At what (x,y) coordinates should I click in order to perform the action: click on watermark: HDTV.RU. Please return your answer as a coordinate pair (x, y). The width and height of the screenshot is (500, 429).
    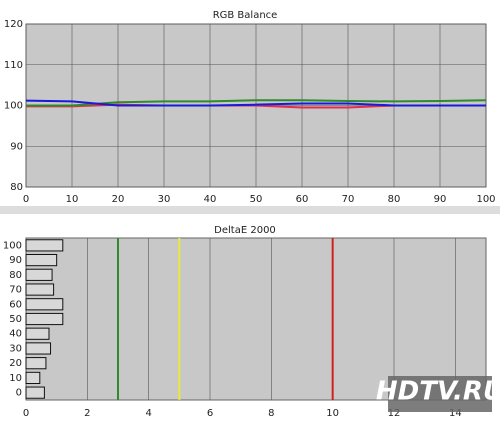
    Looking at the image, I should click on (438, 392).